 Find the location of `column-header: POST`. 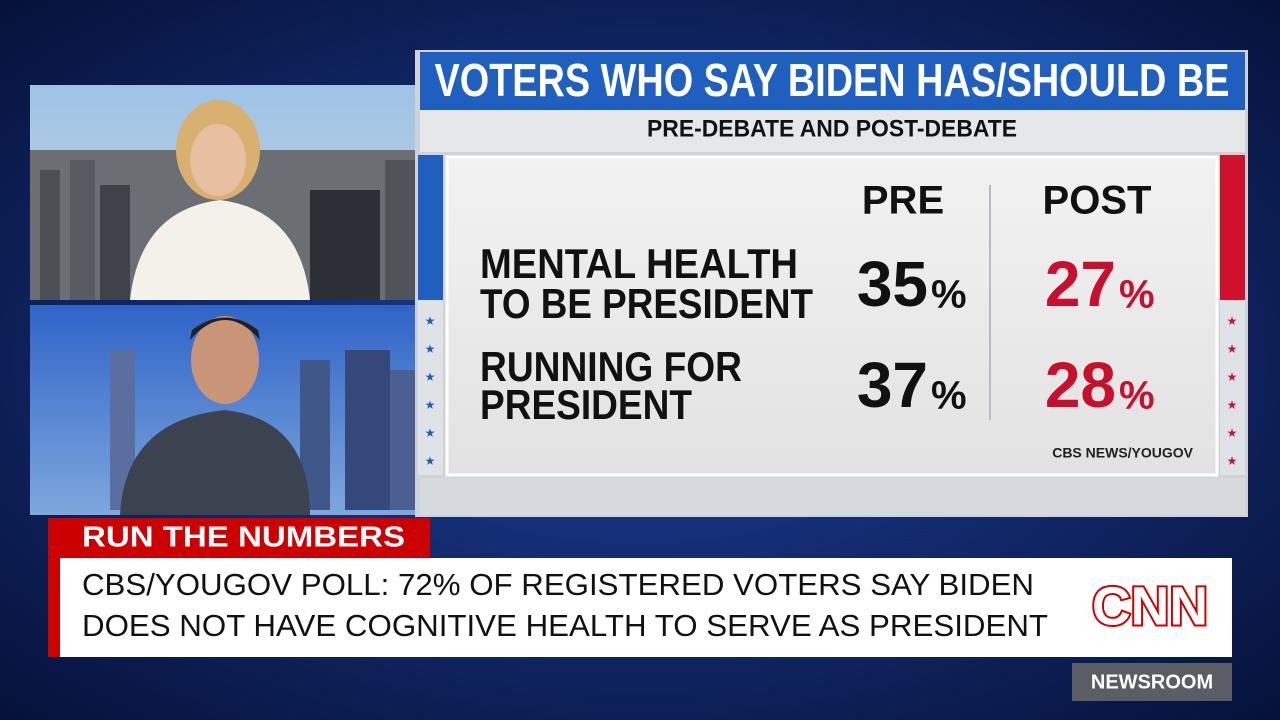

column-header: POST is located at coordinates (1097, 201).